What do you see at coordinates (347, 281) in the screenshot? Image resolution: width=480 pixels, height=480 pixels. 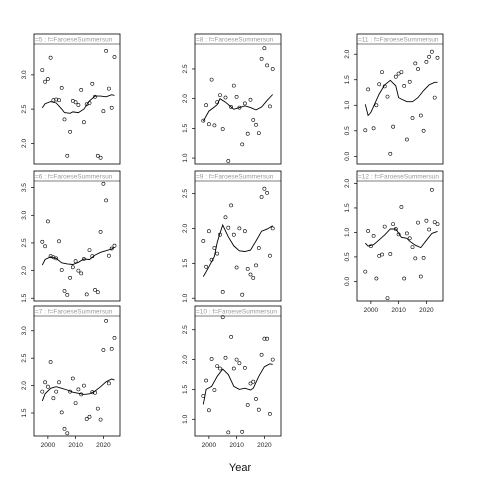 I see `y-tick-label: 0.0` at bounding box center [347, 281].